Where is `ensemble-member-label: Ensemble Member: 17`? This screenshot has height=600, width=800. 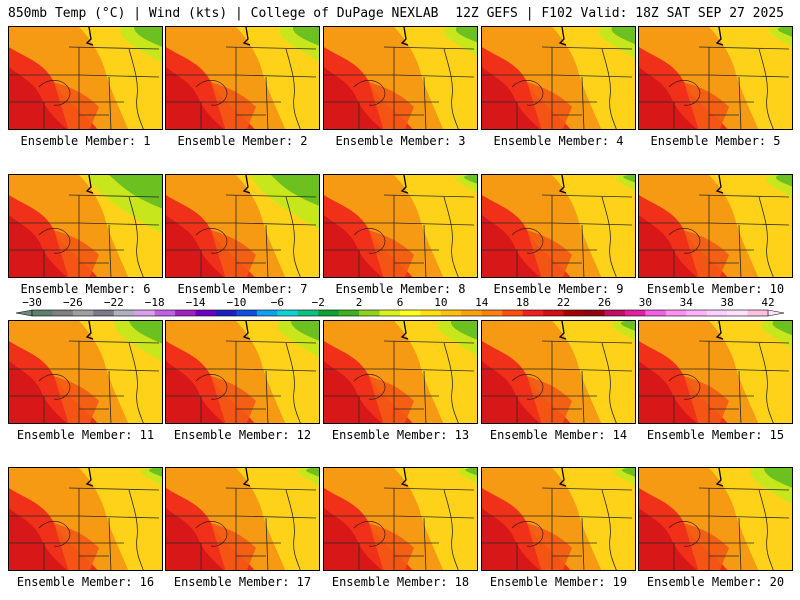
ensemble-member-label: Ensemble Member: 17 is located at coordinates (242, 582).